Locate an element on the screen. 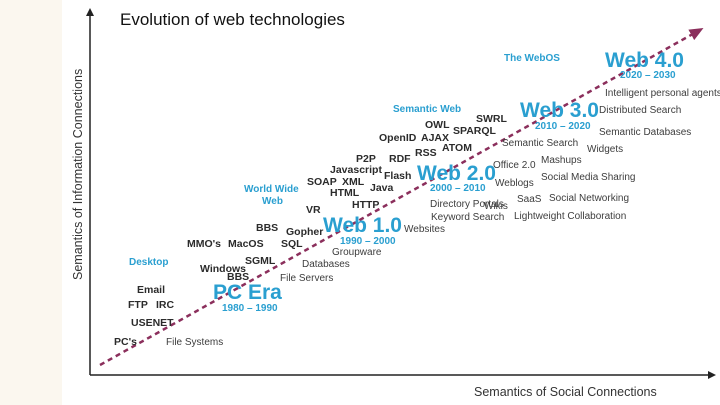 The image size is (720, 405). tech-ftp: FTP is located at coordinates (138, 305).